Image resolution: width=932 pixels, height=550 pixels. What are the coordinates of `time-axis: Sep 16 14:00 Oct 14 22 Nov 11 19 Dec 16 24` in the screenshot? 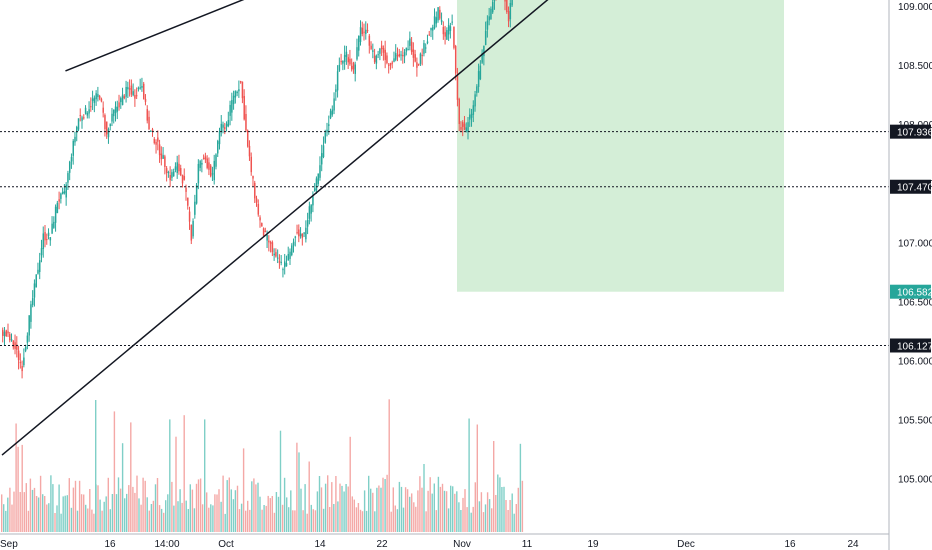 It's located at (444, 541).